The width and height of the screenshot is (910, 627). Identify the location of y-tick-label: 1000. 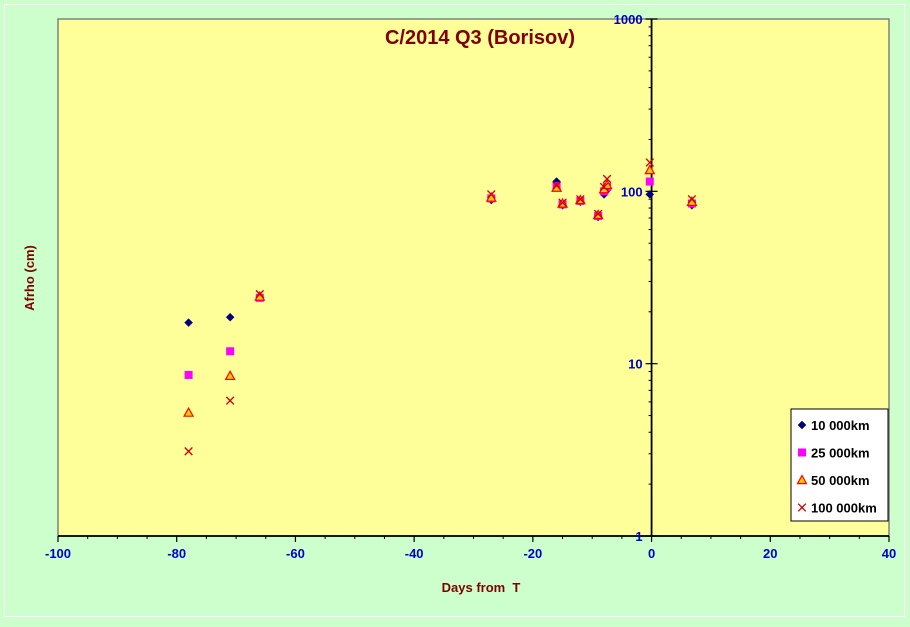
(628, 19).